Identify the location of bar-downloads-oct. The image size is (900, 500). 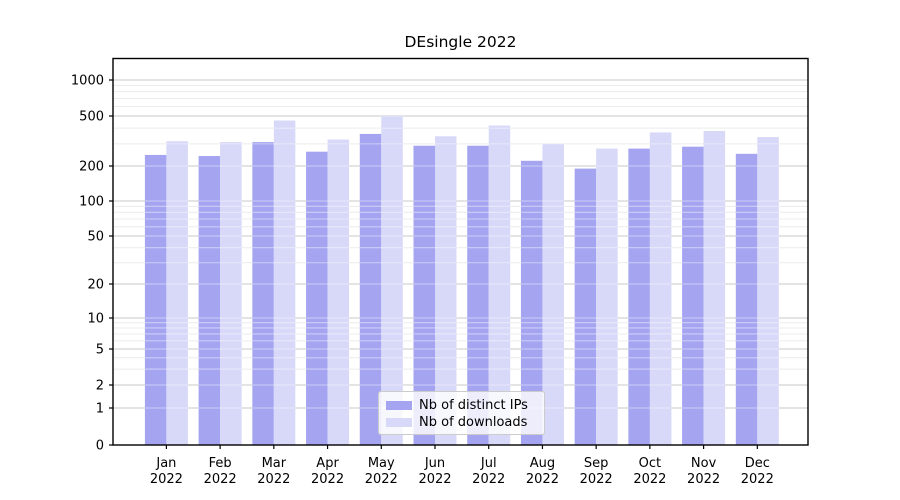
(660, 288).